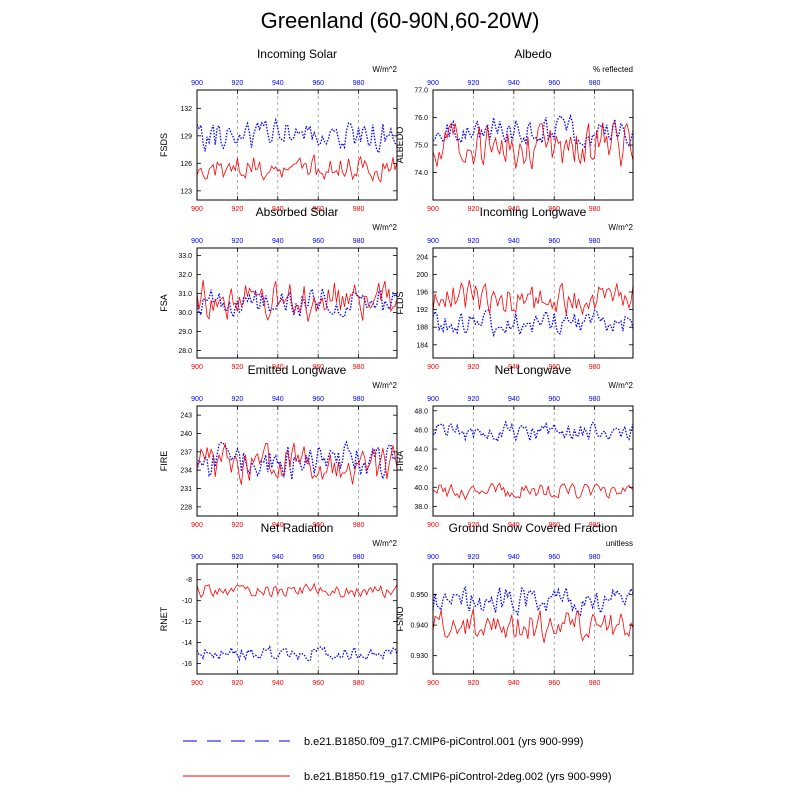 This screenshot has height=800, width=800. I want to click on y-tick-label: 42.0, so click(421, 469).